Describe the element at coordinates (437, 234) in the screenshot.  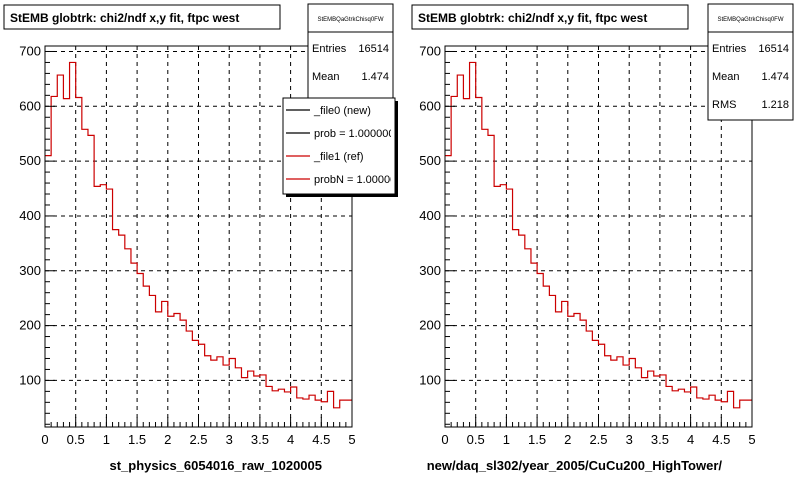
I see `y-axis: 100 200 300 400 500 600 700` at that location.